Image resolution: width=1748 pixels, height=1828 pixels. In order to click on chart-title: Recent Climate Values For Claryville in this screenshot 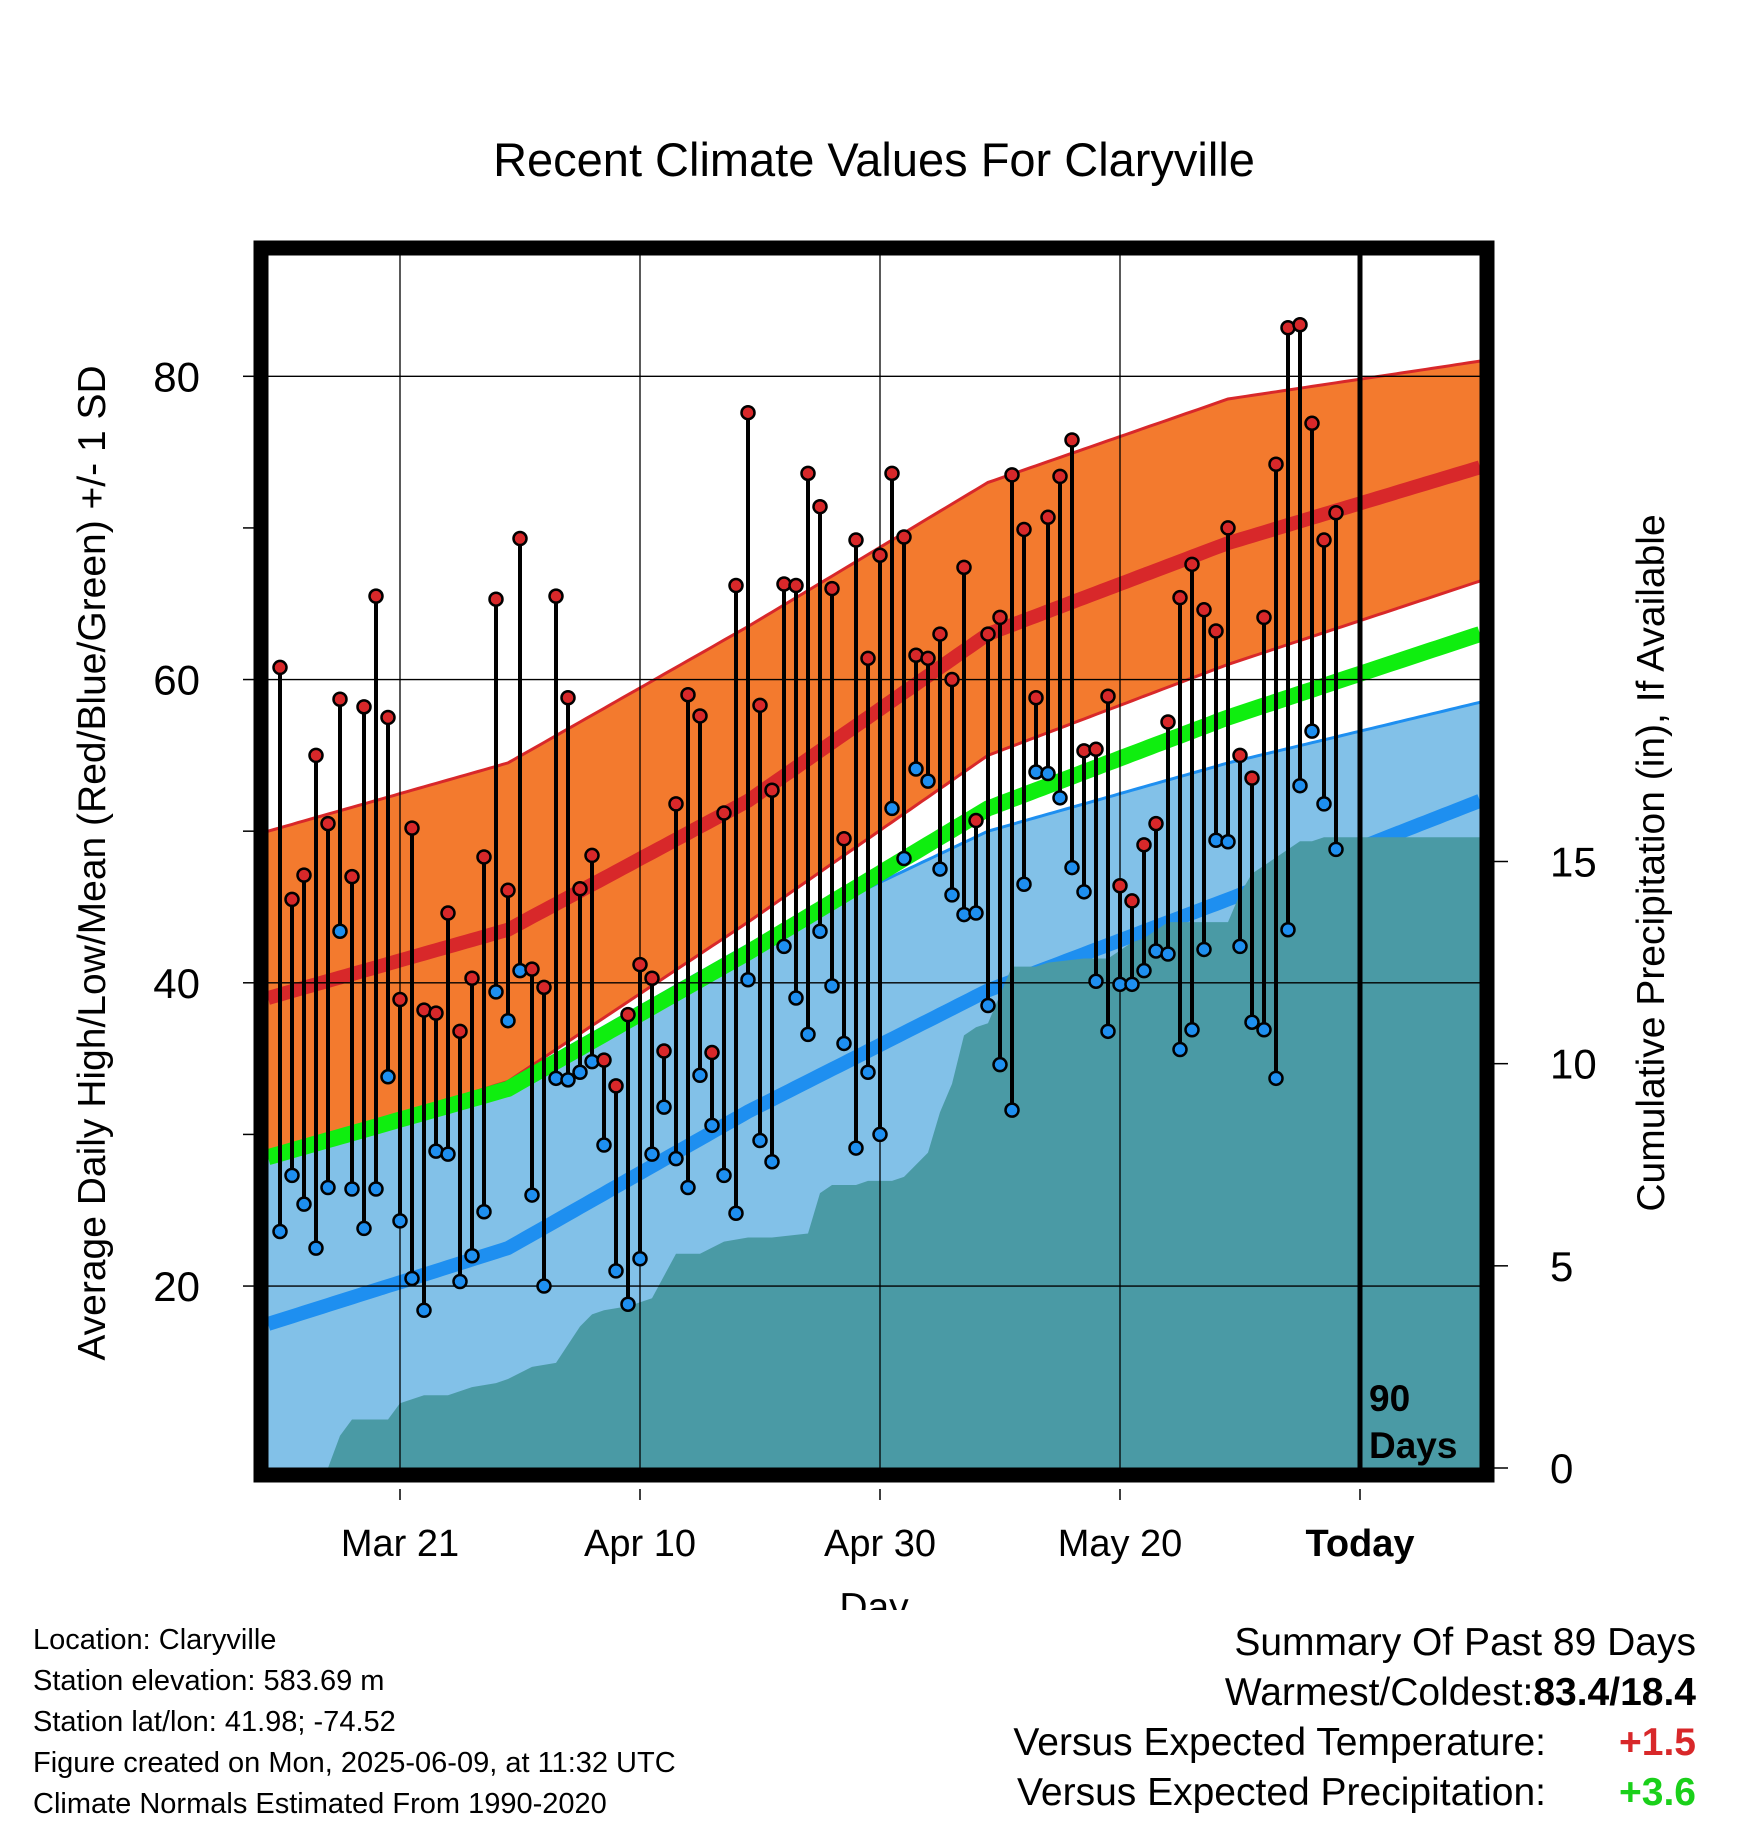, I will do `click(874, 159)`.